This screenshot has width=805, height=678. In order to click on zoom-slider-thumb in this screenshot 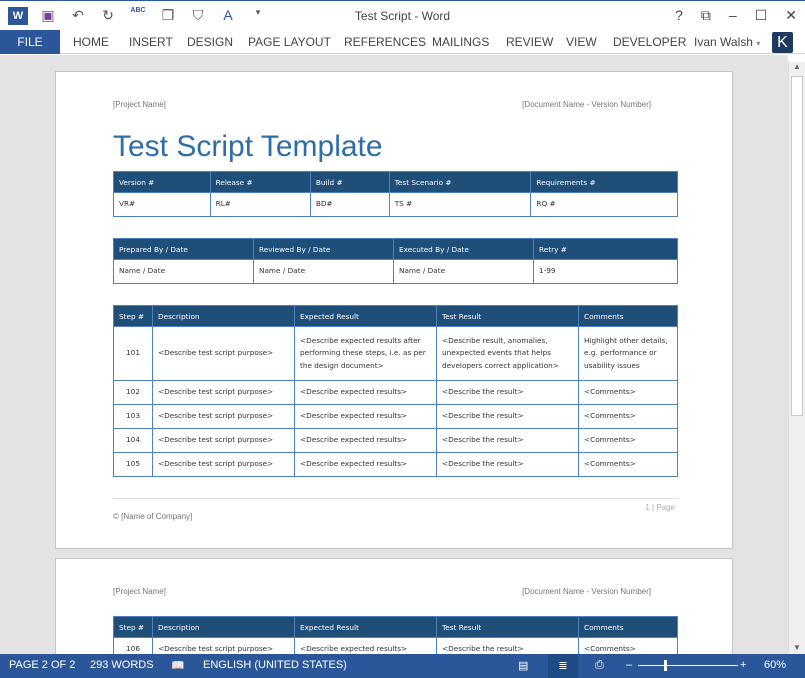, I will do `click(666, 665)`.